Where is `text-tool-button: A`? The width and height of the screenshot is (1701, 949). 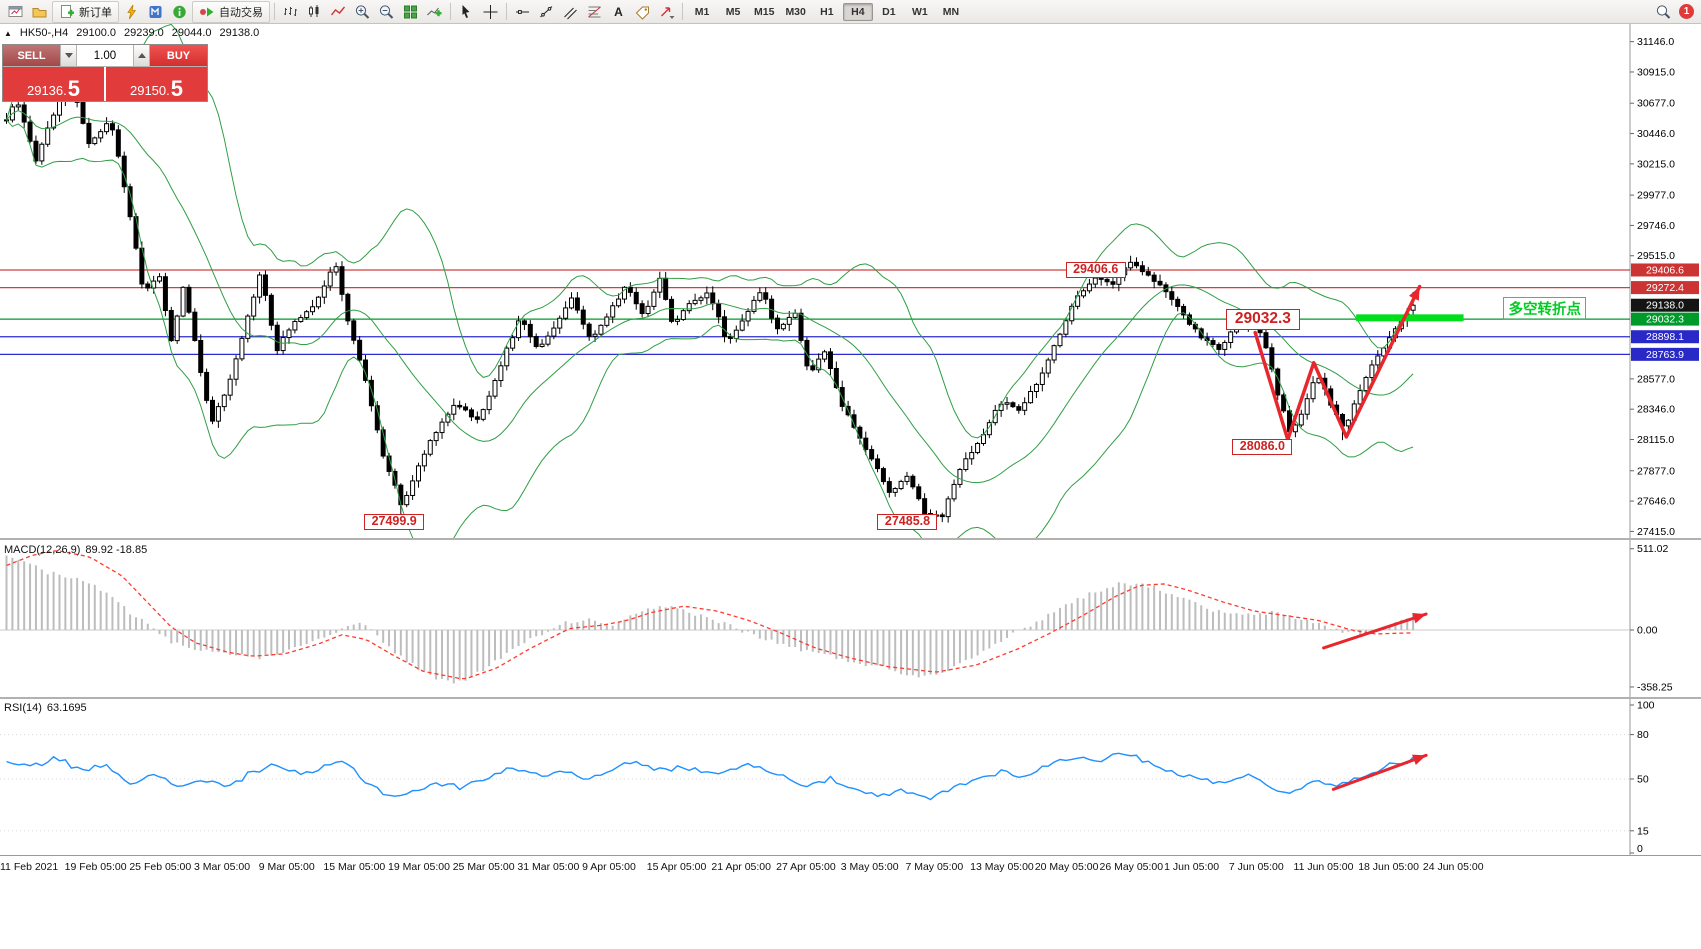 text-tool-button: A is located at coordinates (618, 12).